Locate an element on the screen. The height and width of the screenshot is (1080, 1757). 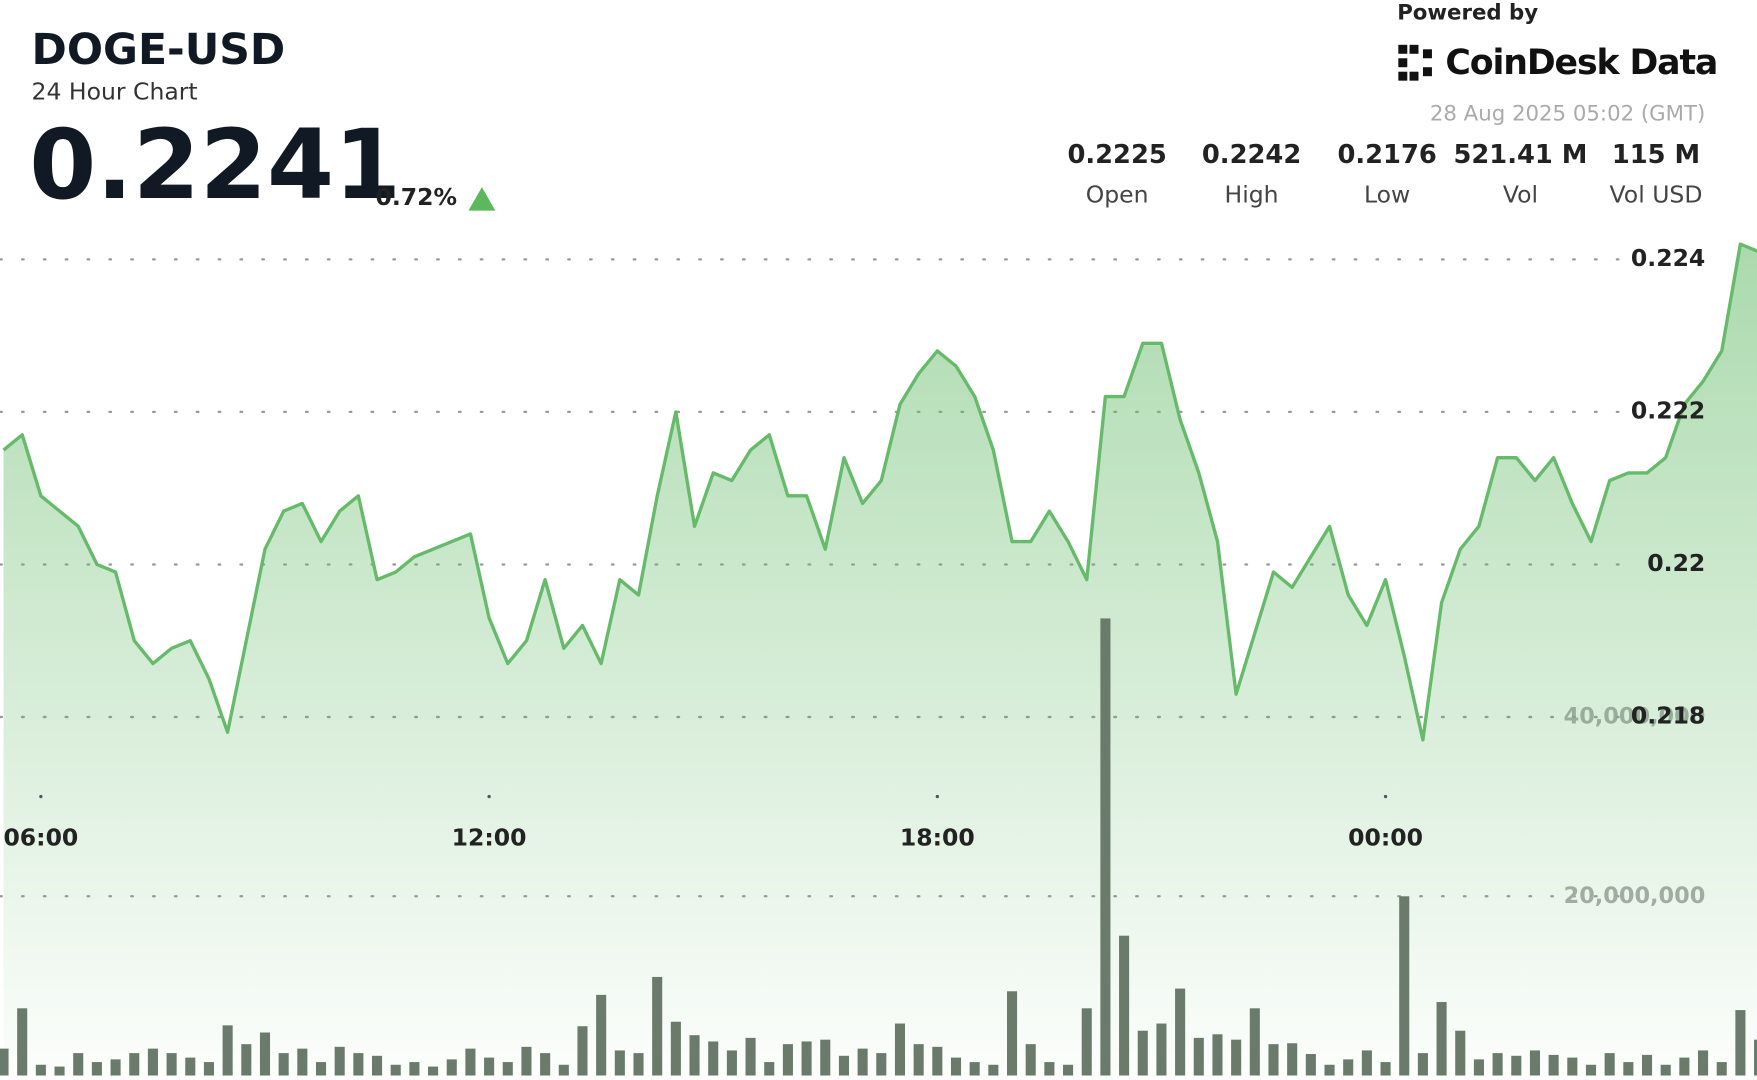
stat-label: Vol is located at coordinates (1520, 195).